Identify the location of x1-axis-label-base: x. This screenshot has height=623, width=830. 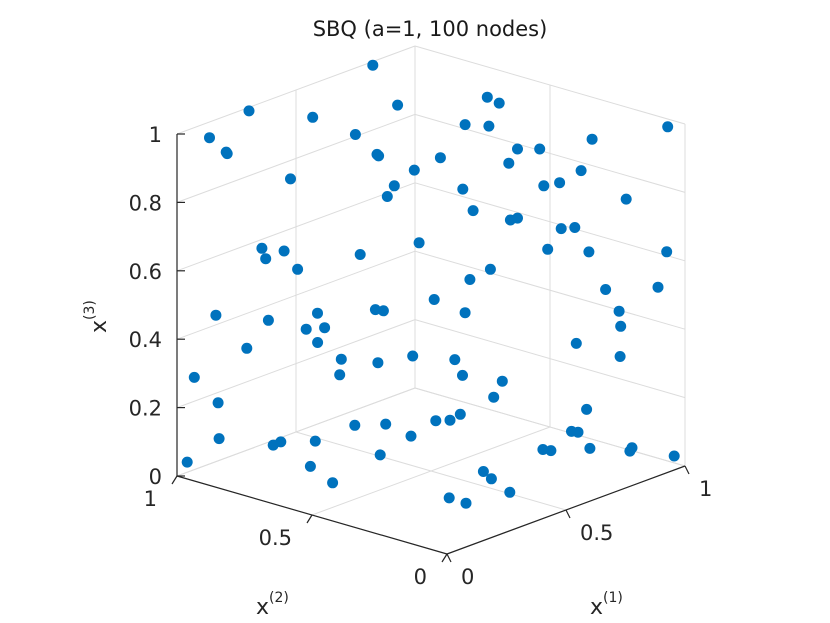
(596, 607).